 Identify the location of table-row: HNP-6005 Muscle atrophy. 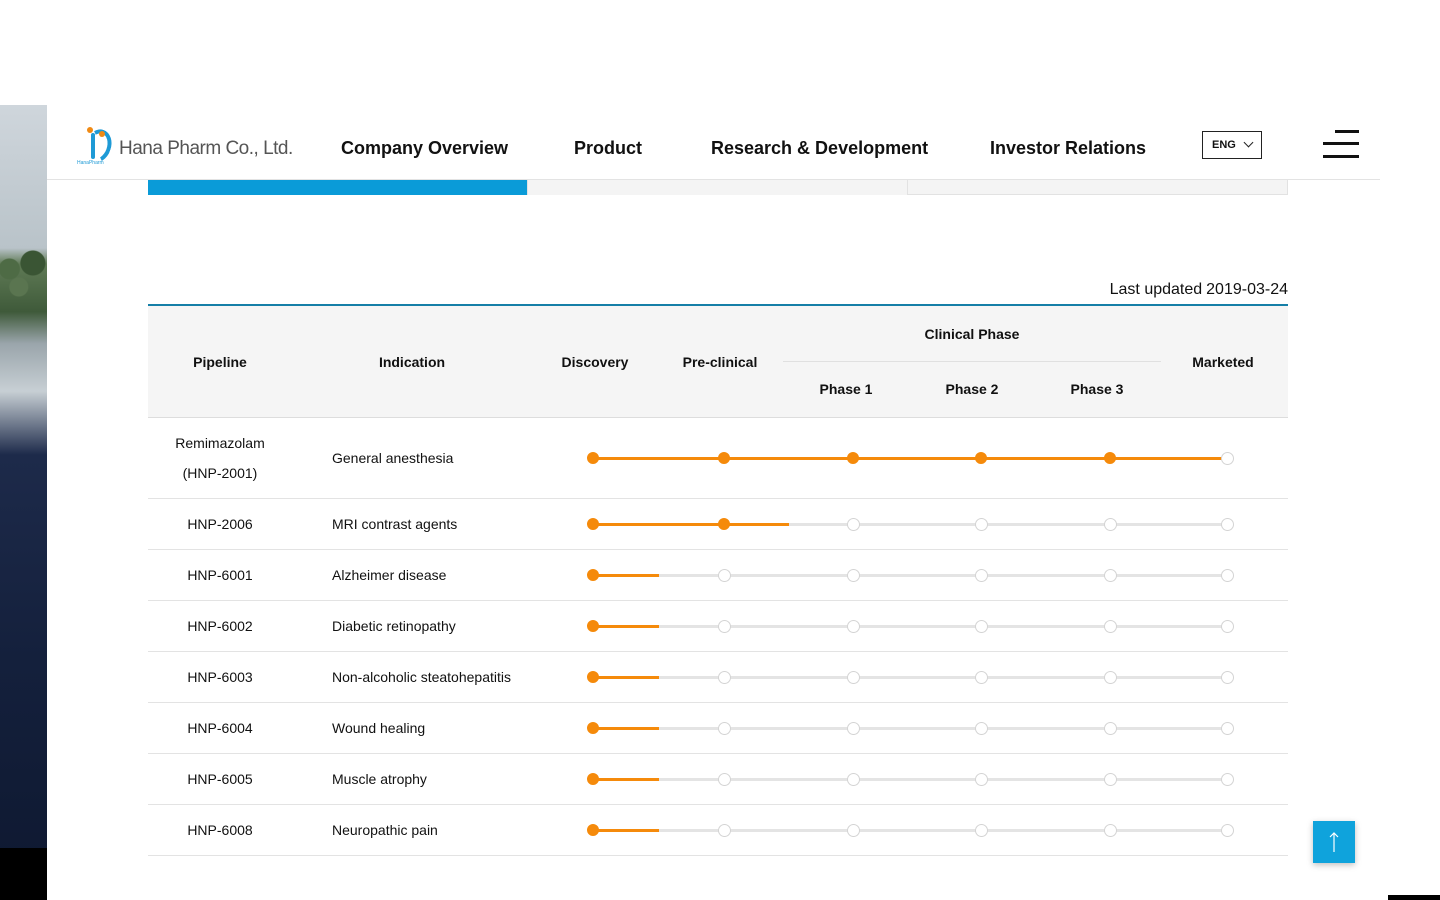
(718, 779).